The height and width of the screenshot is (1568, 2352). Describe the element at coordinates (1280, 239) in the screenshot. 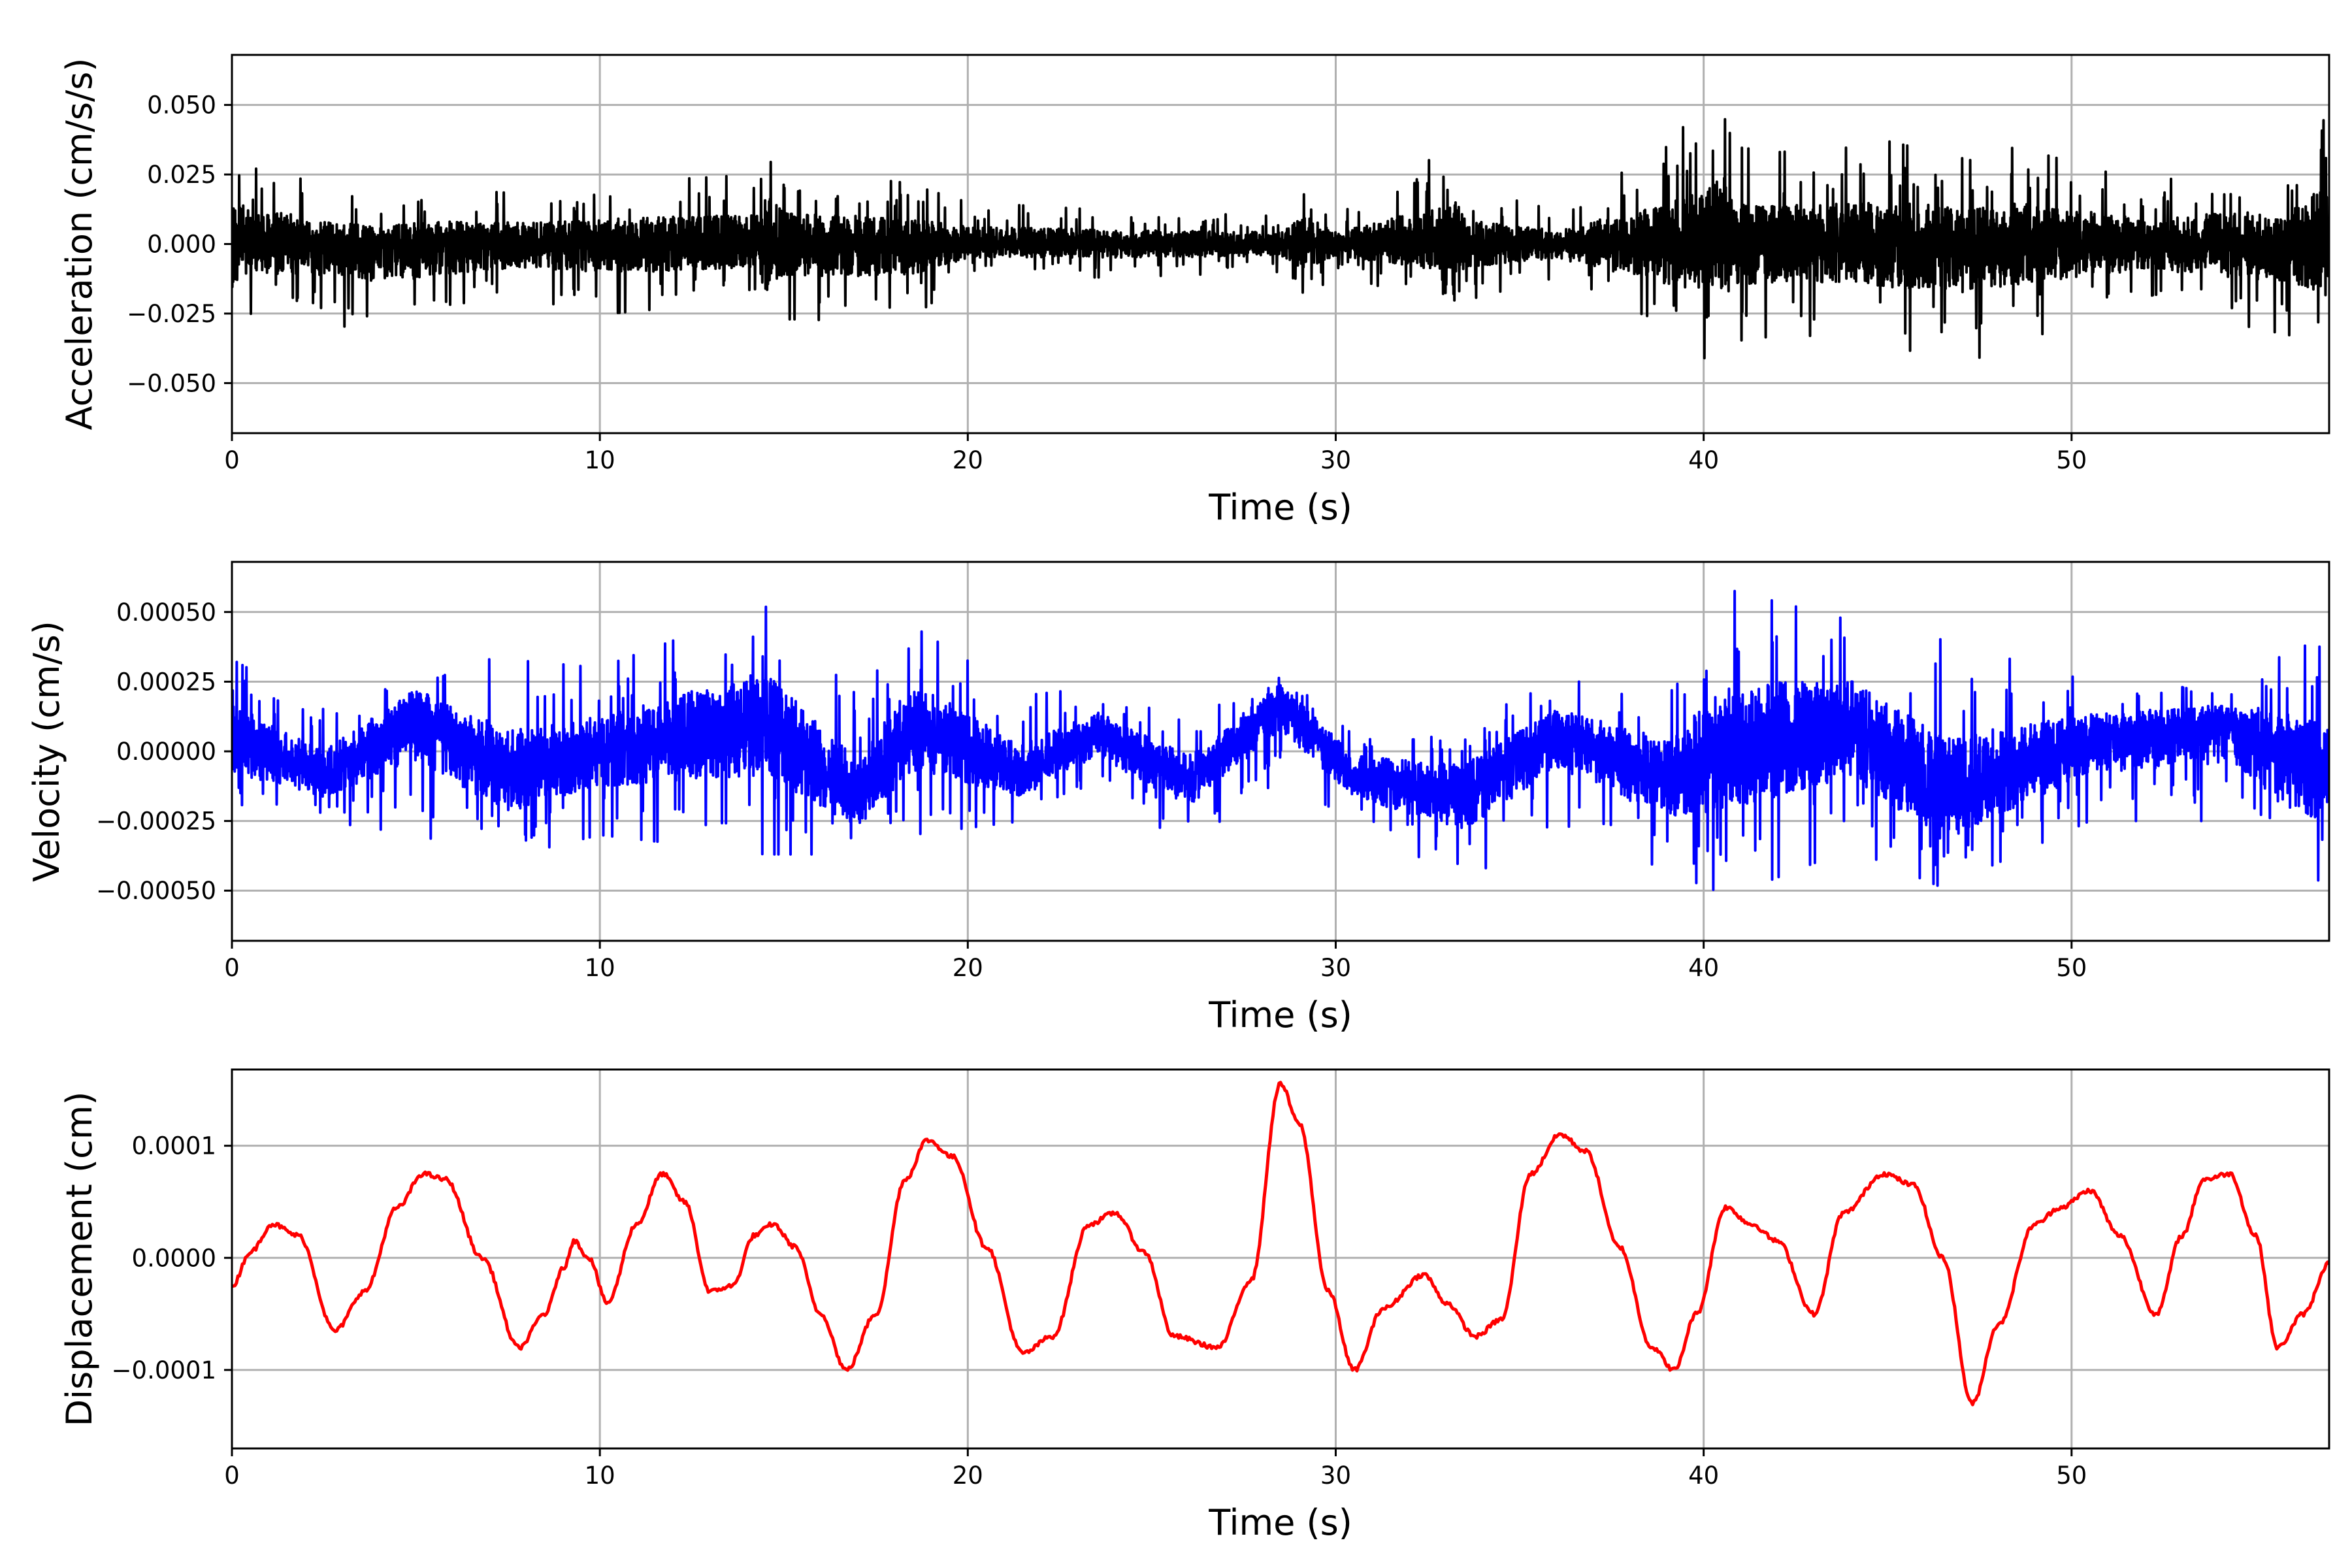

I see `acceleration-series-line` at that location.